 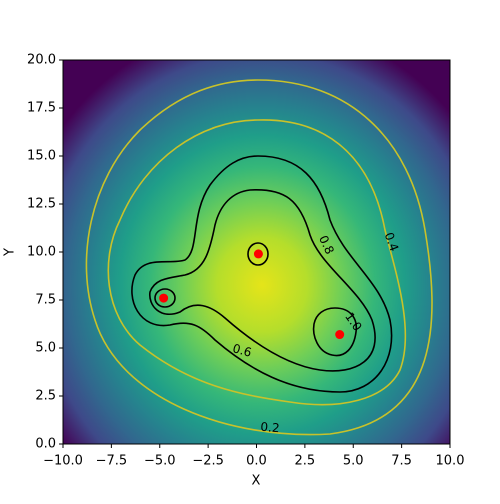 What do you see at coordinates (392, 241) in the screenshot?
I see `contour-label: 0.4` at bounding box center [392, 241].